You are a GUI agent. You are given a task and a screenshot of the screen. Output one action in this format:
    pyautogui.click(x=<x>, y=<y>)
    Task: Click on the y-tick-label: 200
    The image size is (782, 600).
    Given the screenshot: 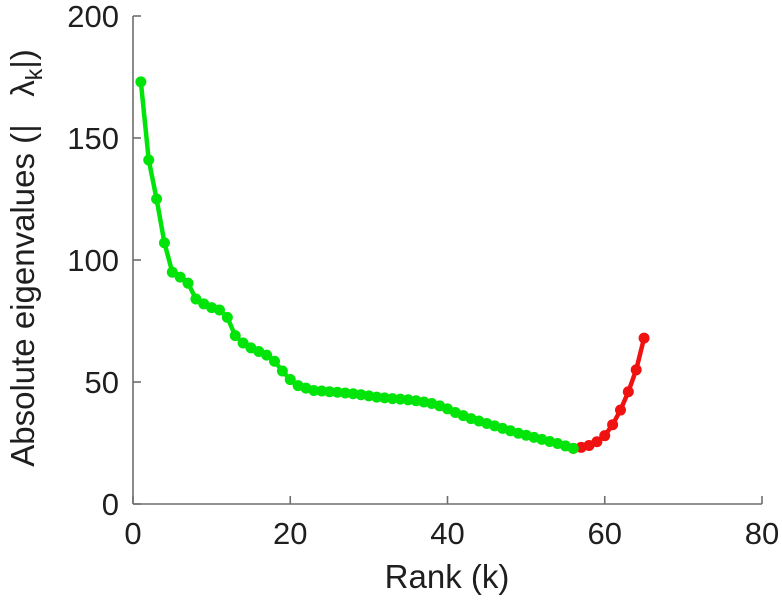 What is the action you would take?
    pyautogui.click(x=93, y=17)
    